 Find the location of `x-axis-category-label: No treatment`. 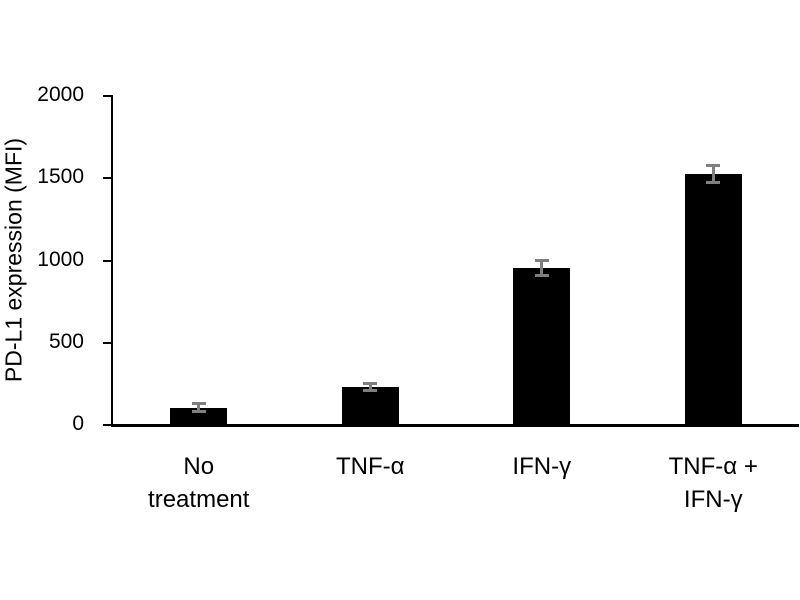

x-axis-category-label: No treatment is located at coordinates (199, 483).